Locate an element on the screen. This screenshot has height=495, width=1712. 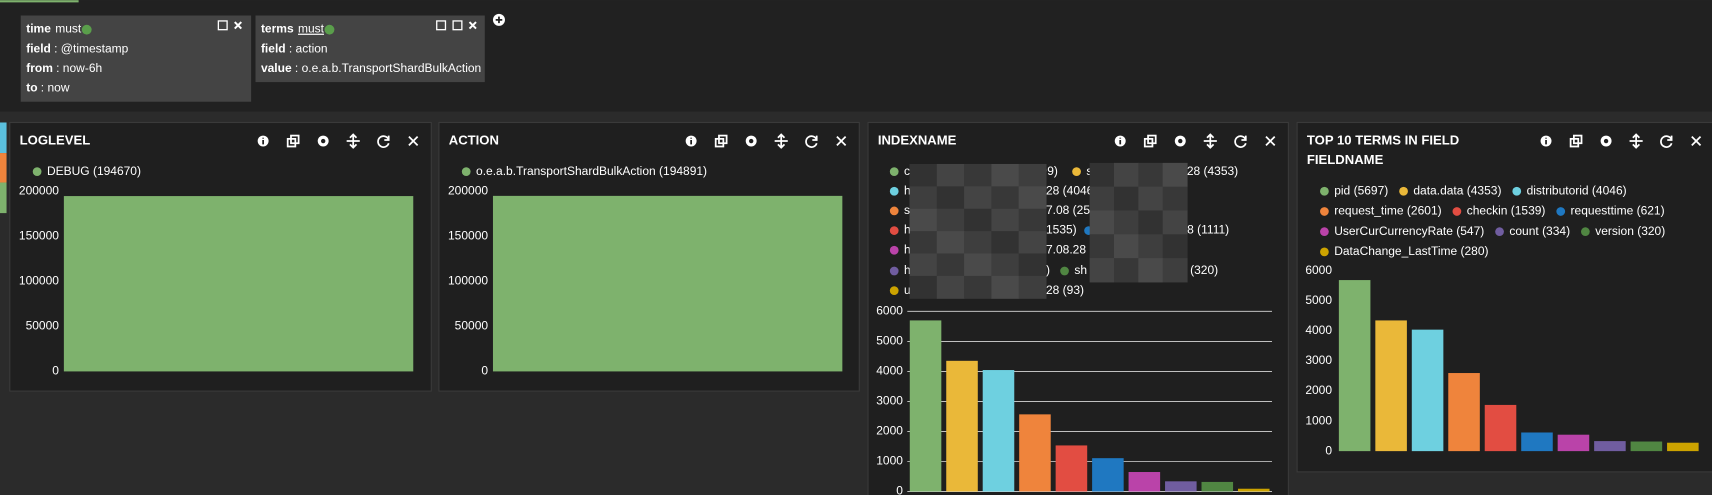
legend-item: checkin (1539) is located at coordinates (1499, 211).